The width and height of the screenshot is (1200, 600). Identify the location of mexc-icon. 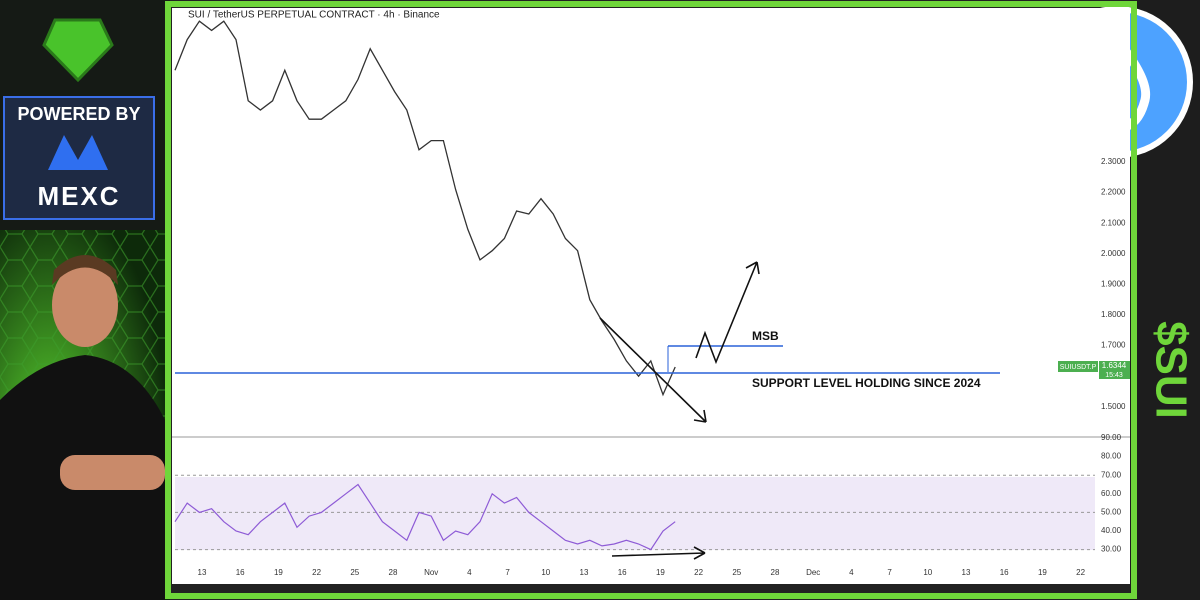
(78, 152).